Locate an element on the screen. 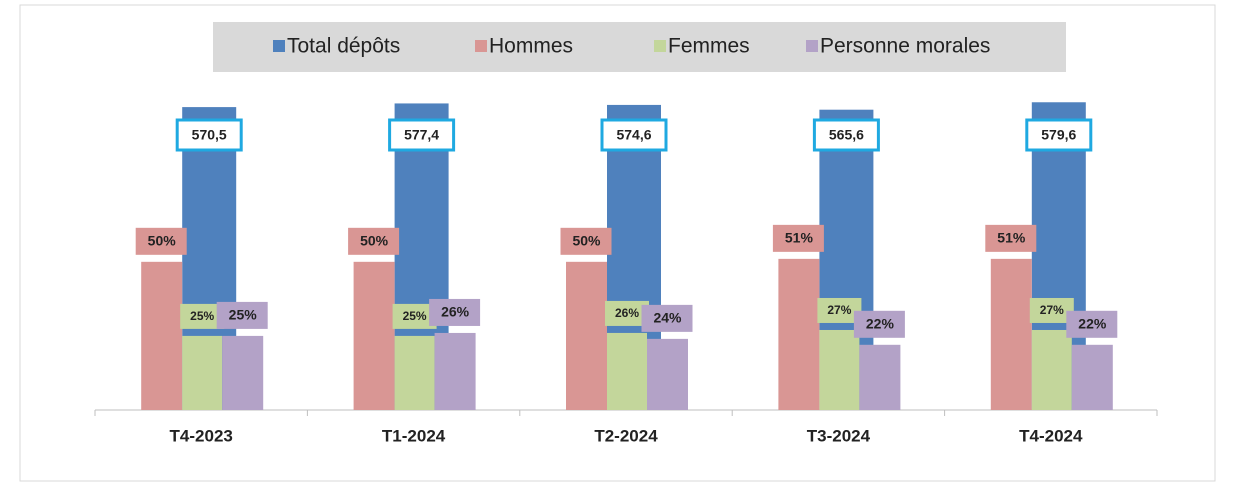  x-tick-label: T1-2024 is located at coordinates (414, 435).